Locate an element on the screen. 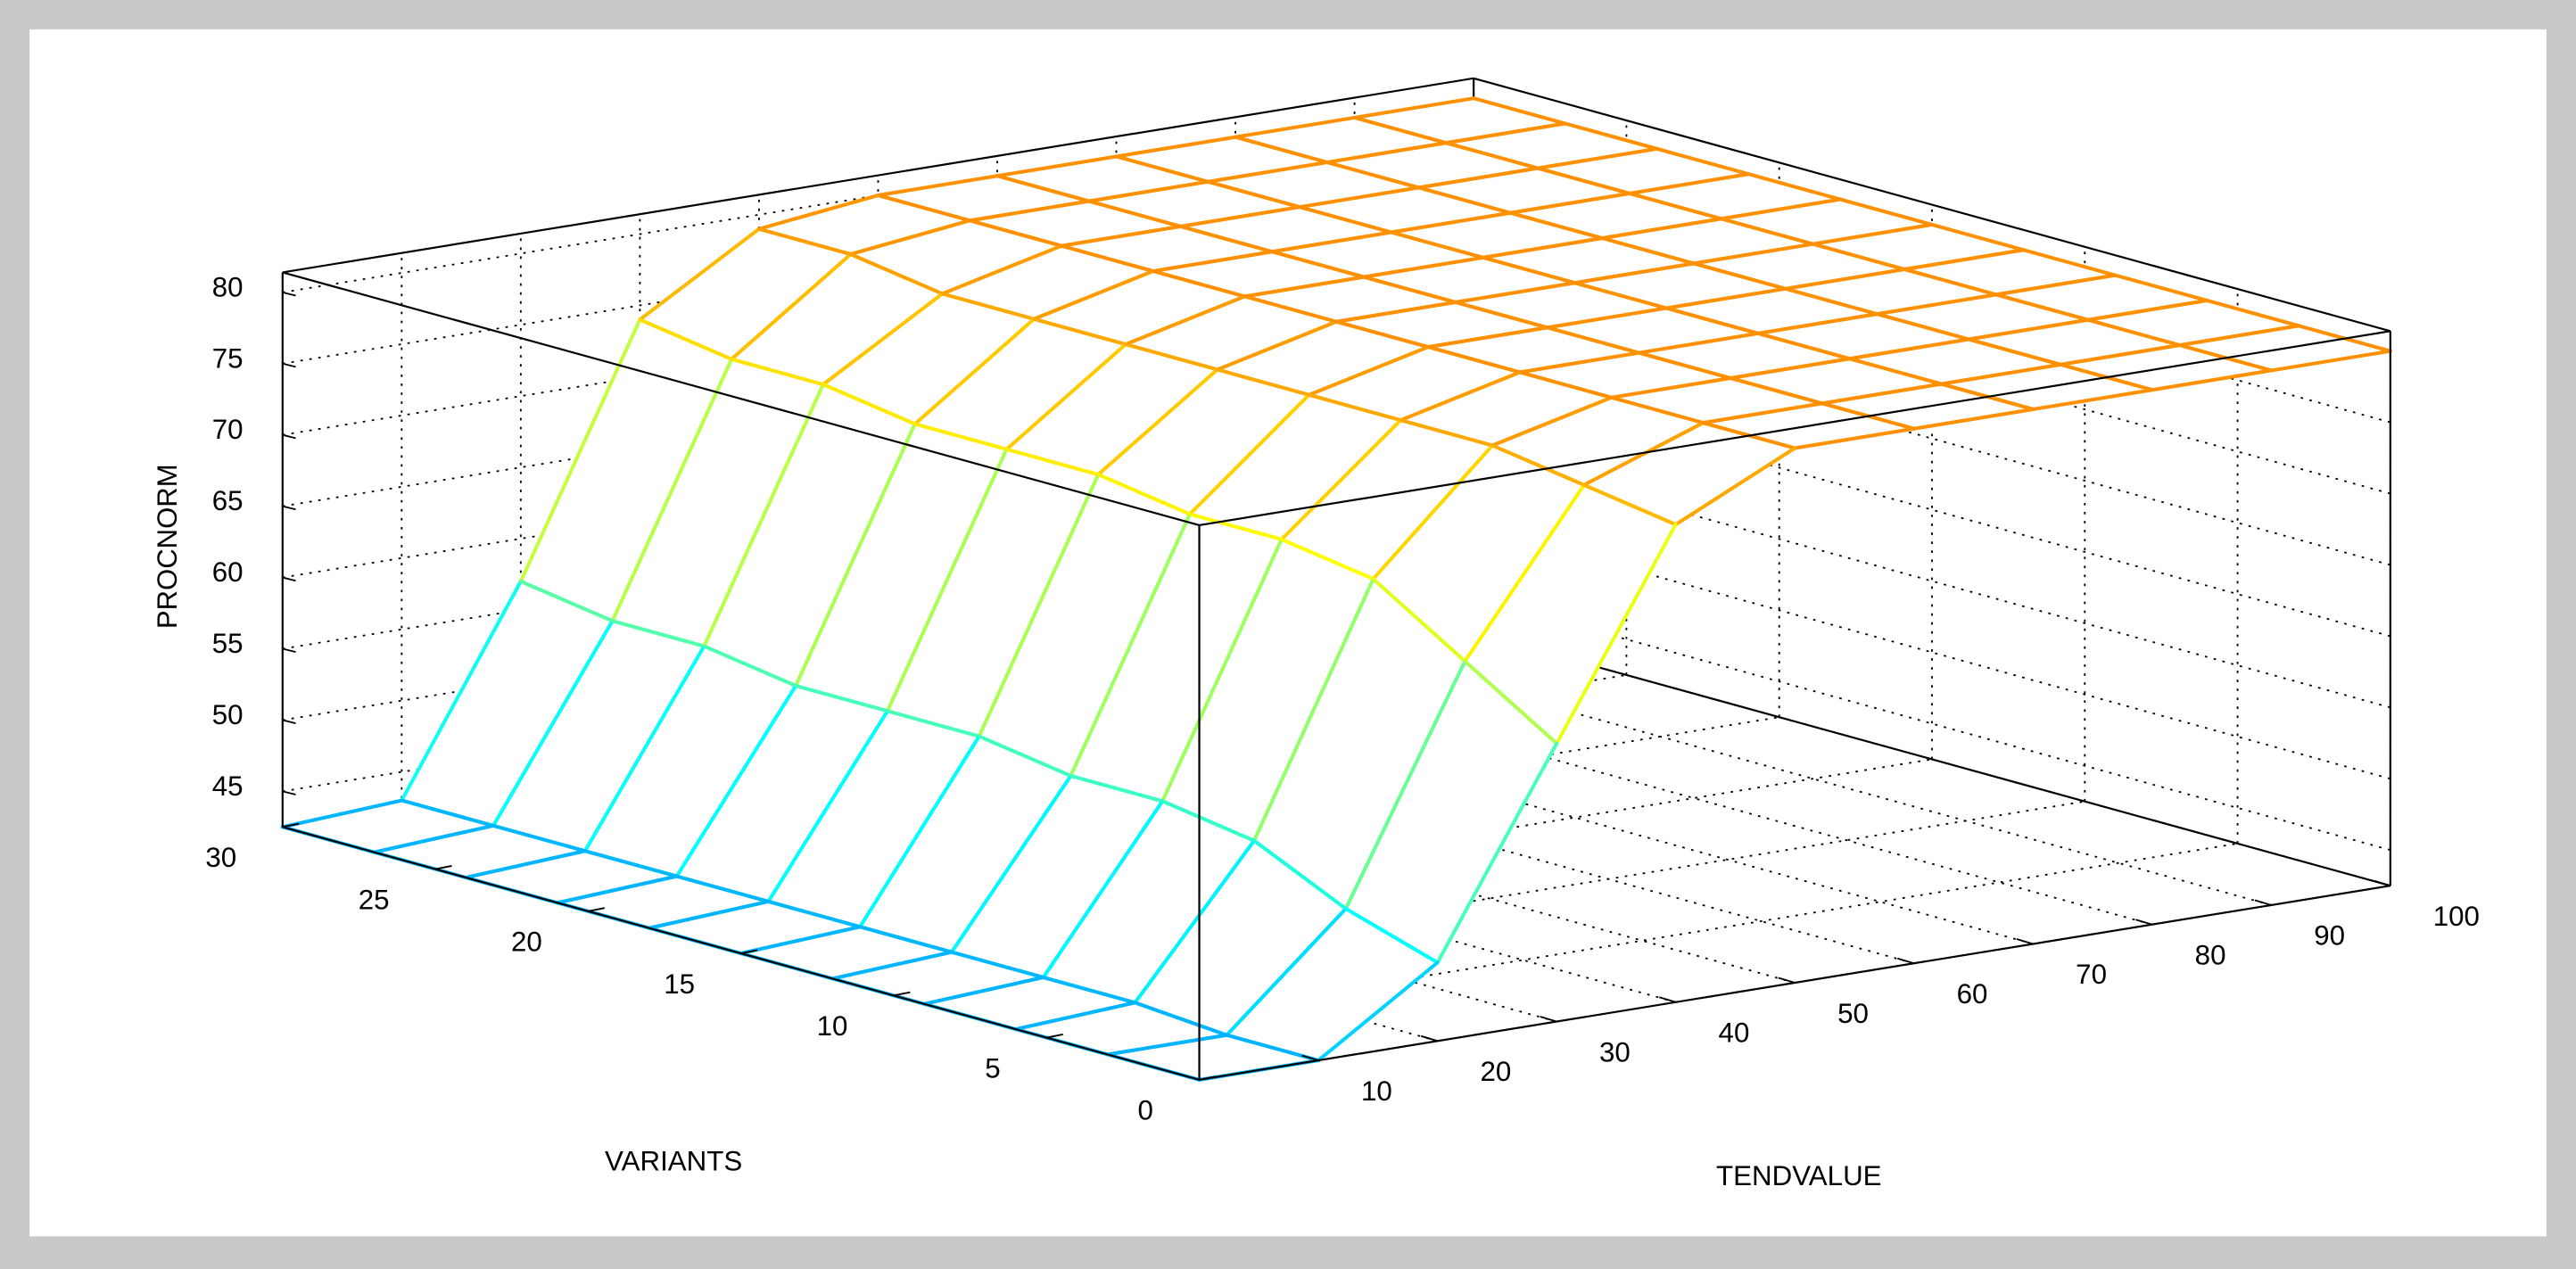 This screenshot has width=2576, height=1269. y-tick-label: 20 is located at coordinates (1496, 1071).